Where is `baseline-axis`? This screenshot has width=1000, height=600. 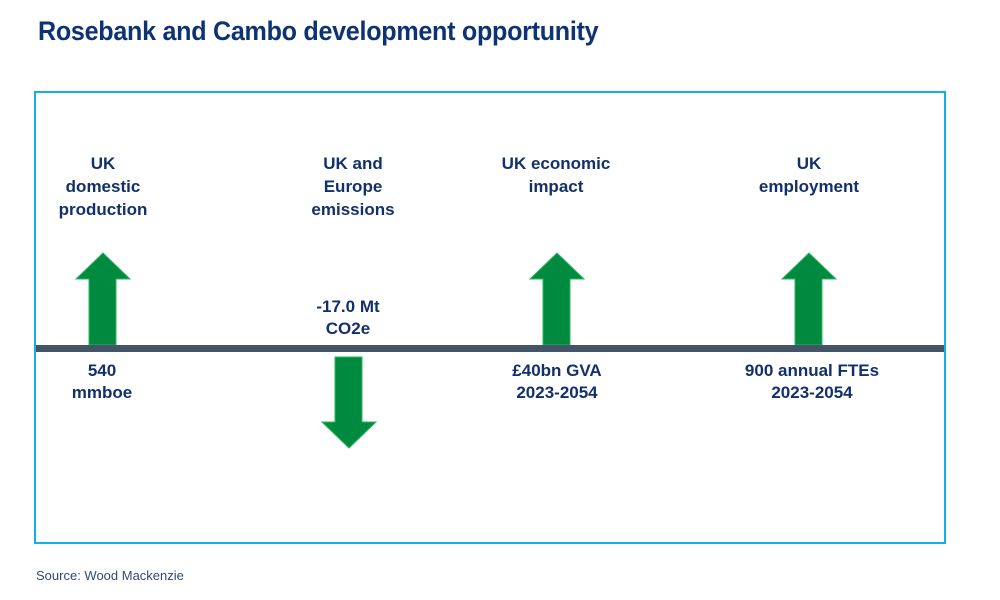 baseline-axis is located at coordinates (490, 348).